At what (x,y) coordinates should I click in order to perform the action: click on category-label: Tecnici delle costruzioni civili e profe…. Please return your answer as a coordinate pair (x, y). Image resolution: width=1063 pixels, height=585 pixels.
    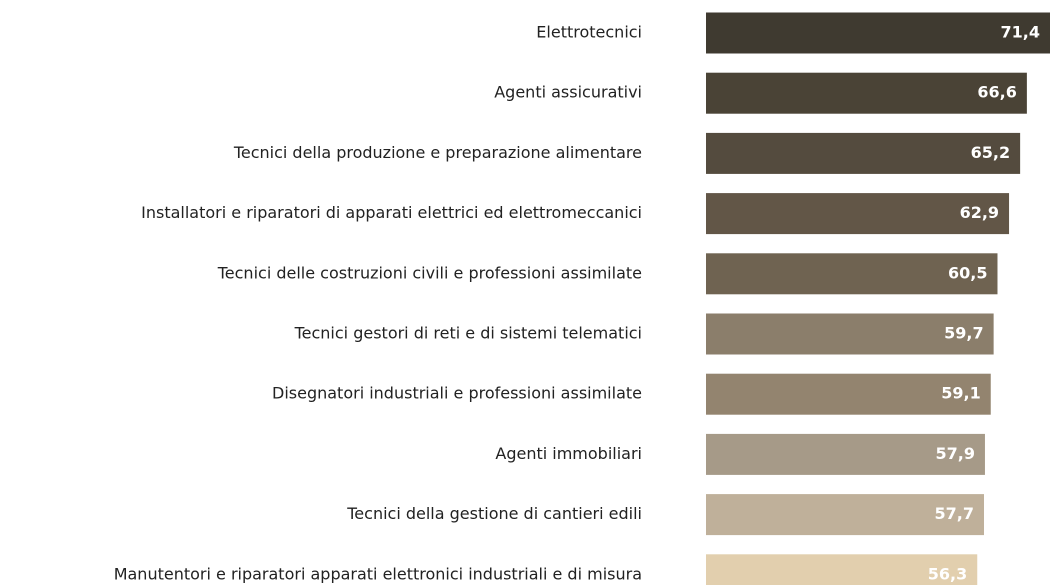
    Looking at the image, I should click on (429, 272).